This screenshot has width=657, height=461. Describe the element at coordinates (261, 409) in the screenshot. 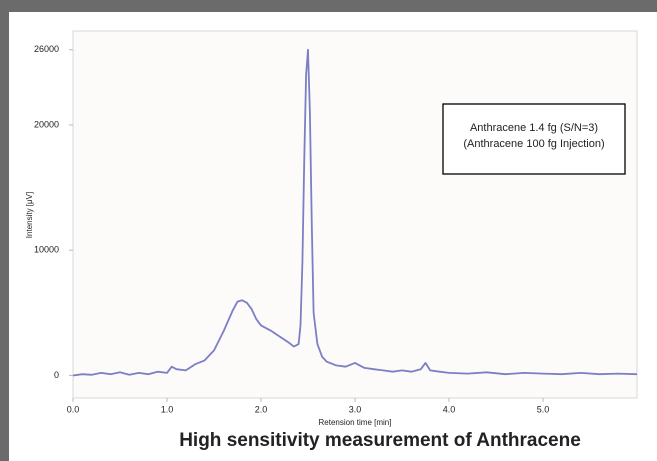

I see `x-tick-label: 2.0` at that location.